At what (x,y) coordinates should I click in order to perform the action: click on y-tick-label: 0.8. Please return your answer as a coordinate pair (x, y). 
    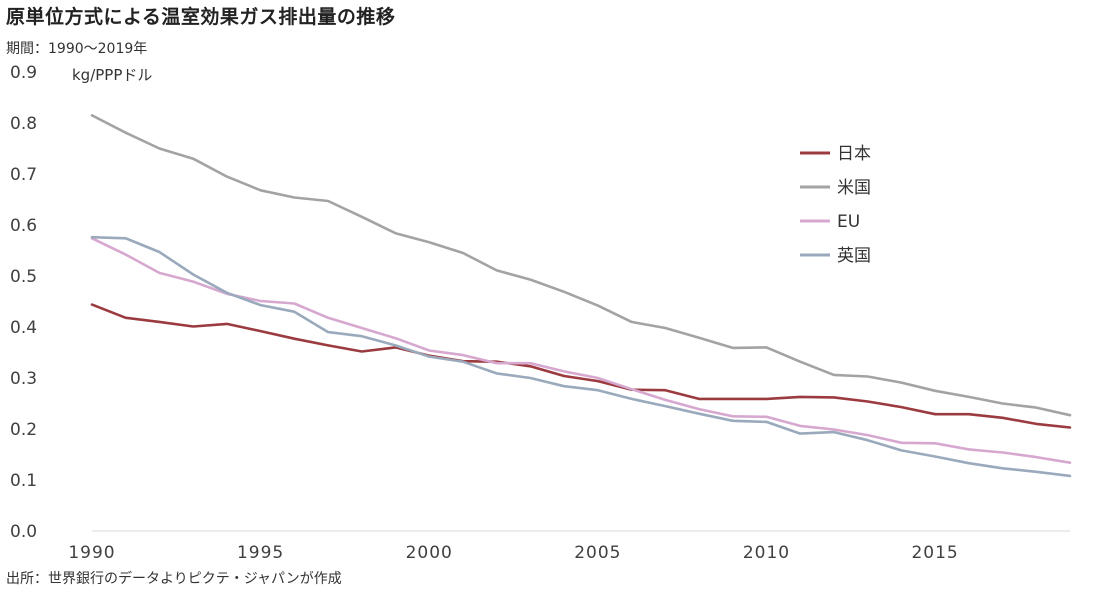
    Looking at the image, I should click on (23, 124).